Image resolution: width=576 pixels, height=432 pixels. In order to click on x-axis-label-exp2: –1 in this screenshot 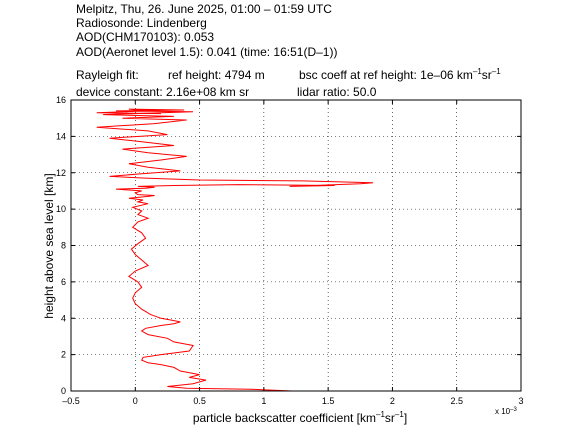, I will do `click(399, 414)`.